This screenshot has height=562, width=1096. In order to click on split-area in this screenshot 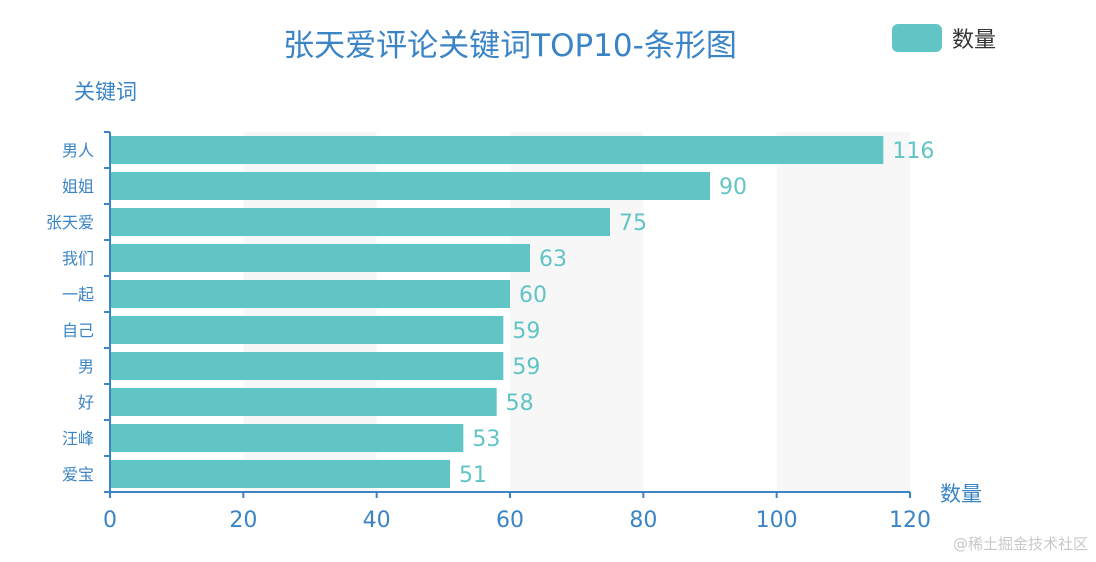, I will do `click(843, 312)`.